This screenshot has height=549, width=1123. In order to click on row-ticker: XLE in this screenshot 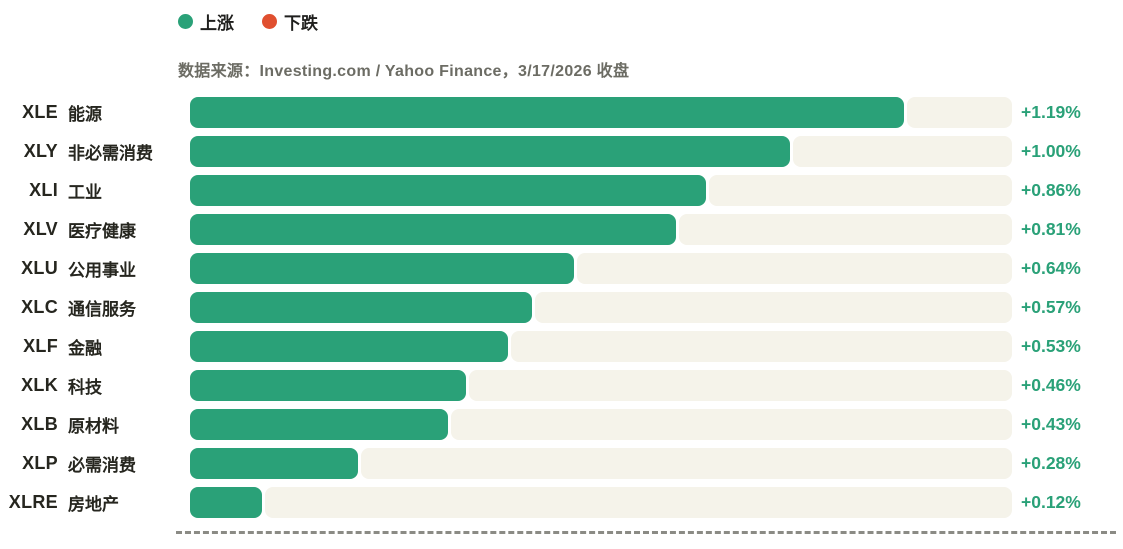, I will do `click(40, 112)`.